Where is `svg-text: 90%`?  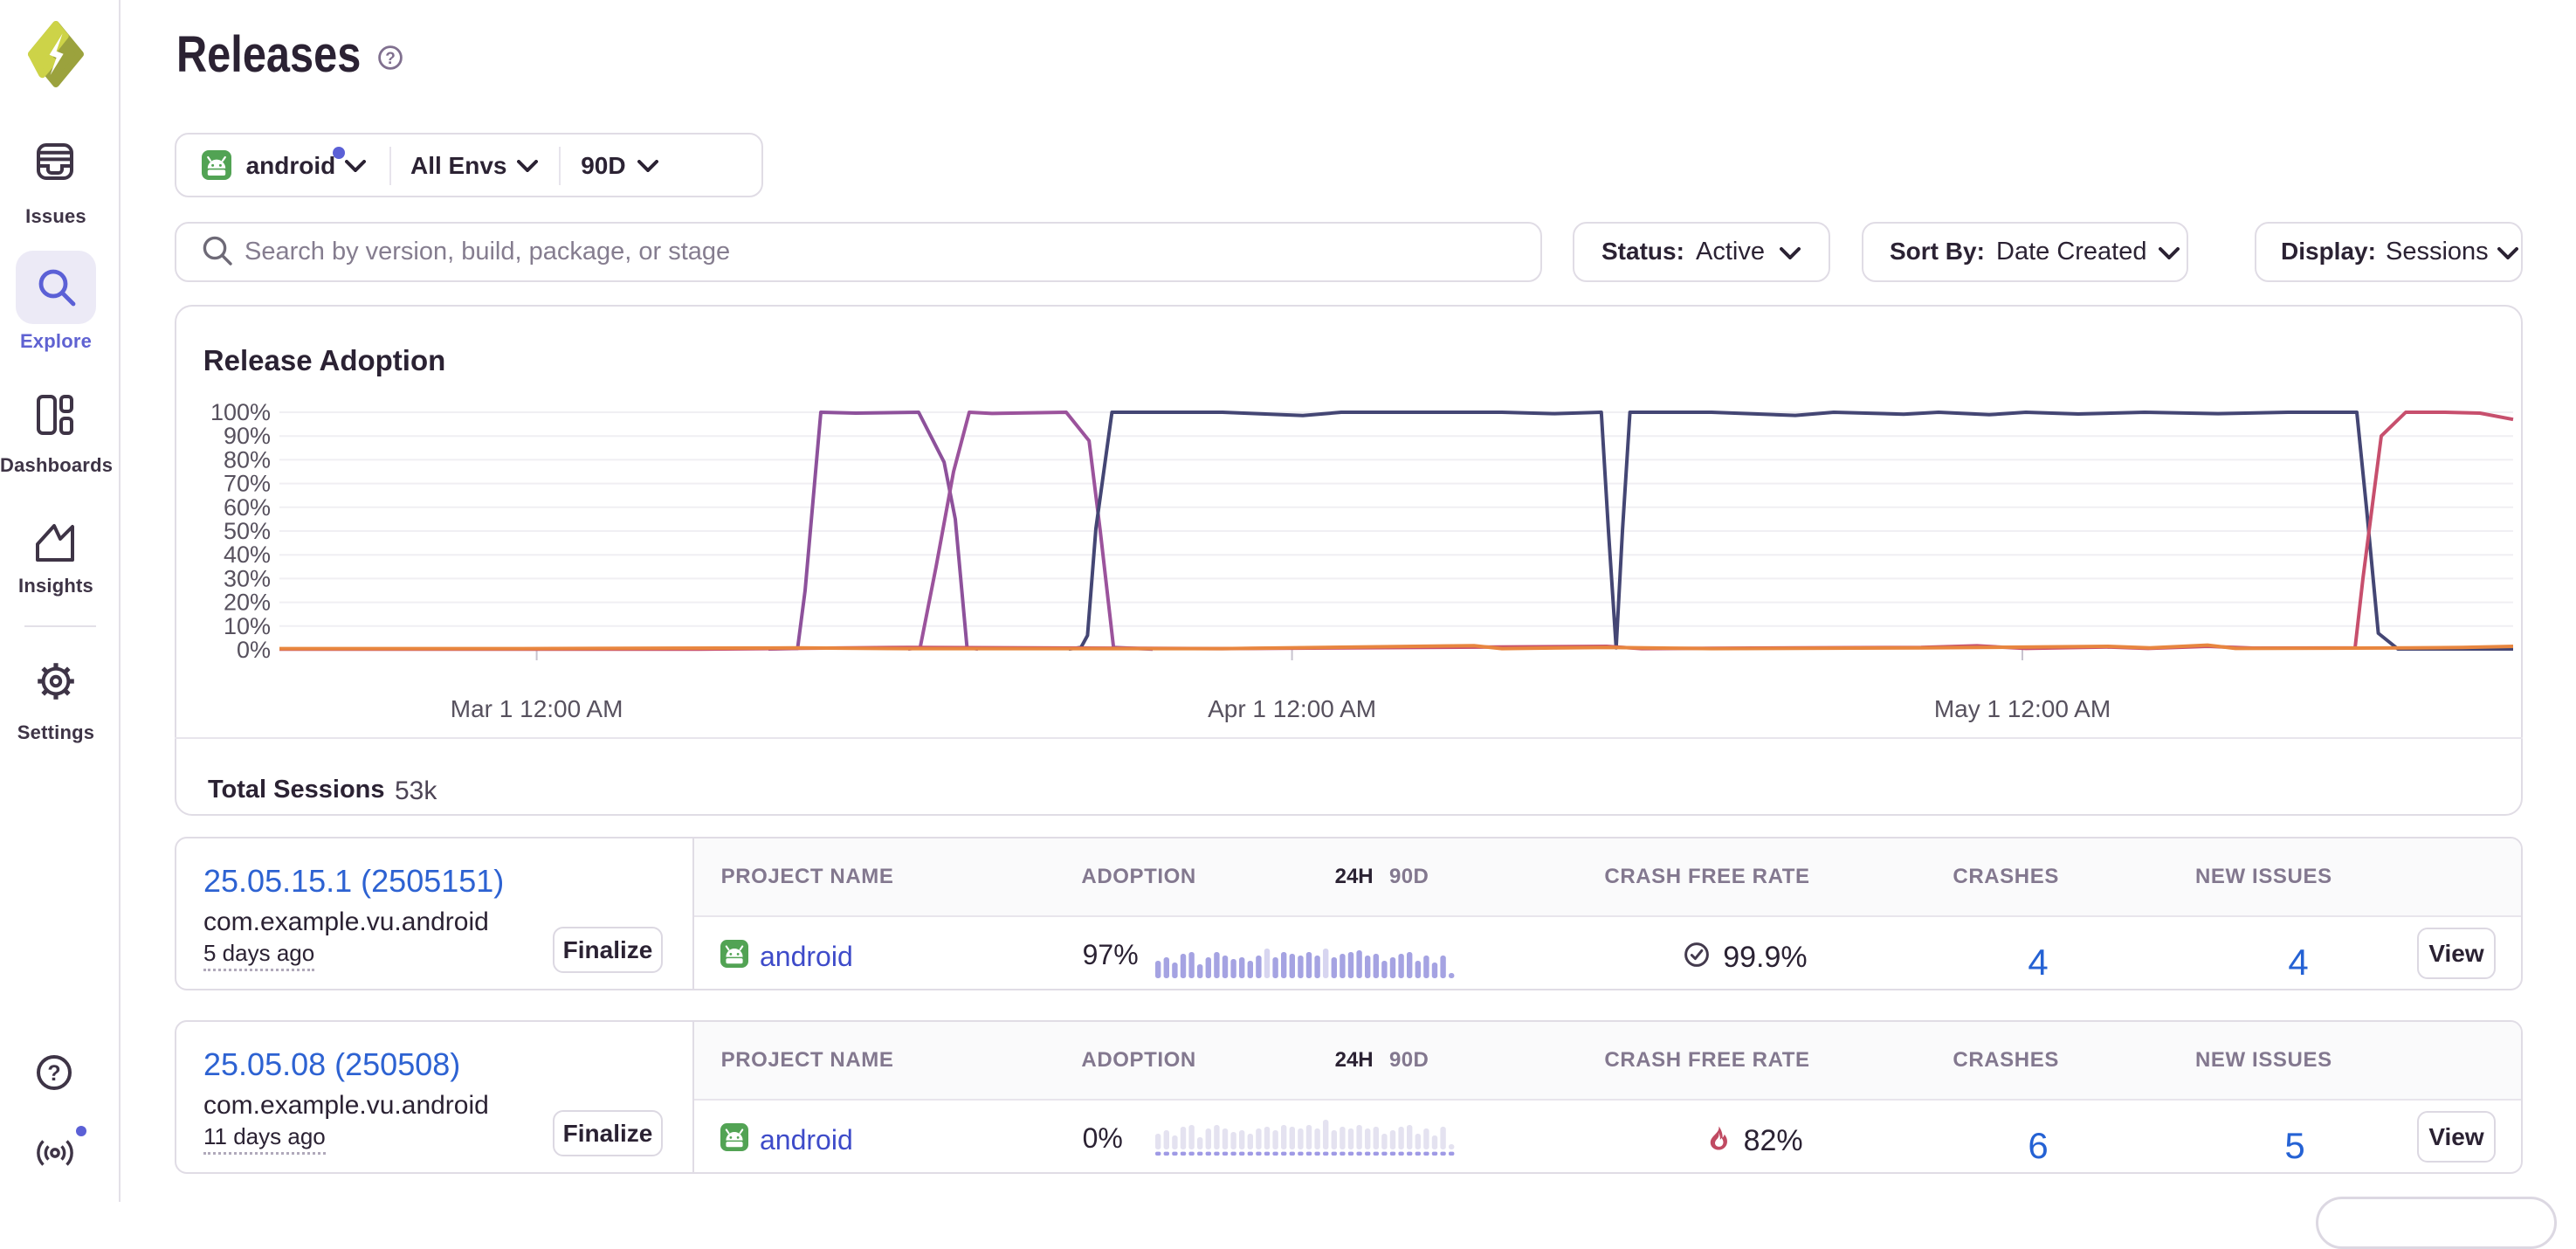
svg-text: 90% is located at coordinates (247, 436).